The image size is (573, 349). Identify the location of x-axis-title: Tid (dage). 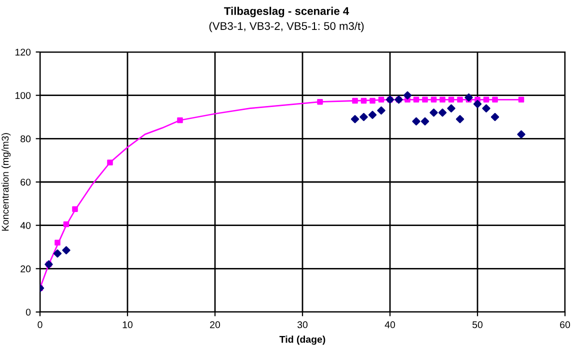
(302, 340).